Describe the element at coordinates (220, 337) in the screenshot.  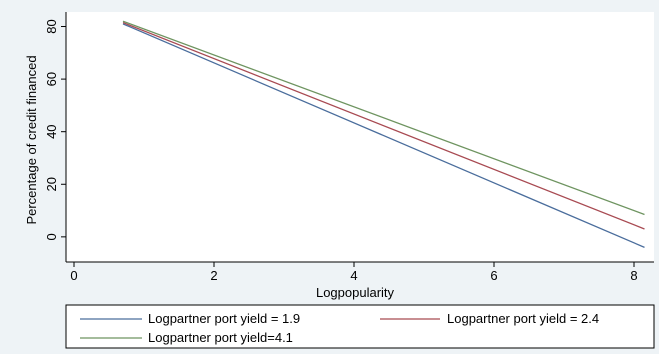
I see `legend-label-series-3: Logpartner port yield=4.1` at that location.